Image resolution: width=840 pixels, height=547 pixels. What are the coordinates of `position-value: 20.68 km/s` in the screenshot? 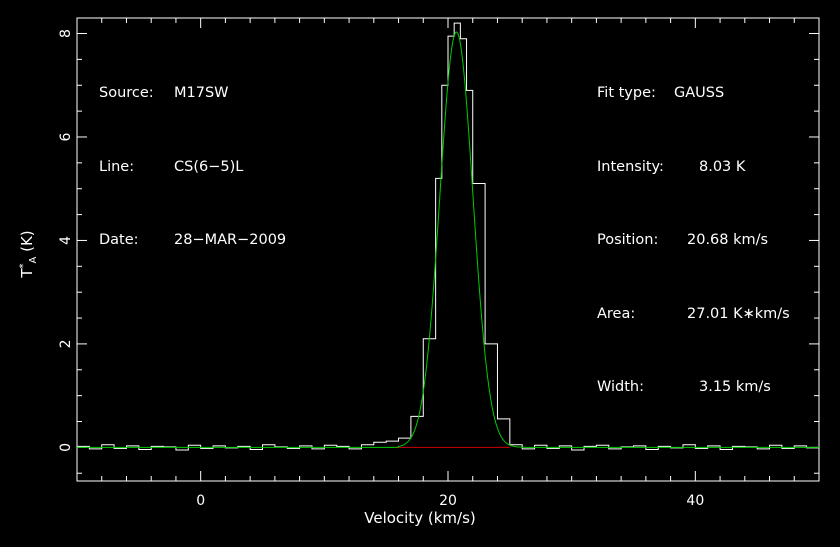 It's located at (728, 240).